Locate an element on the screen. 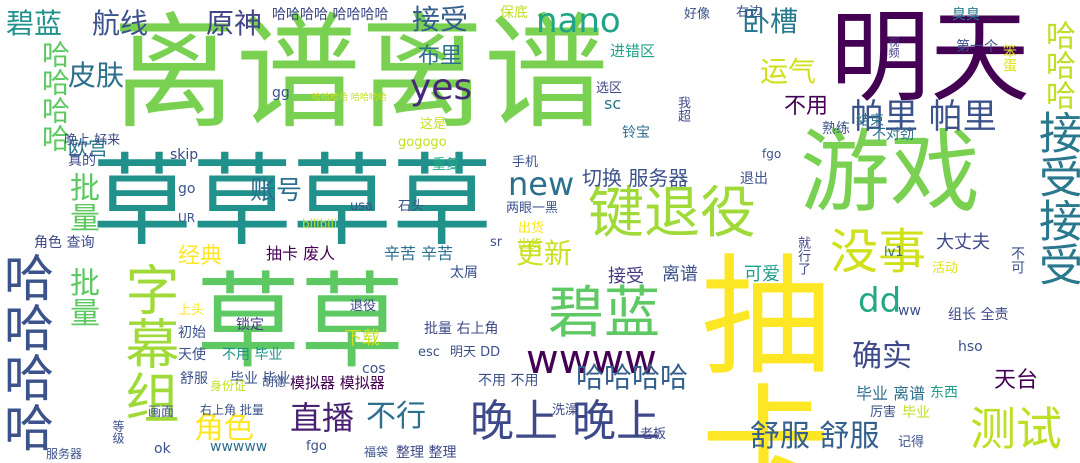 Image resolution: width=1080 pixels, height=463 pixels. word-caocao: 草草 is located at coordinates (300, 322).